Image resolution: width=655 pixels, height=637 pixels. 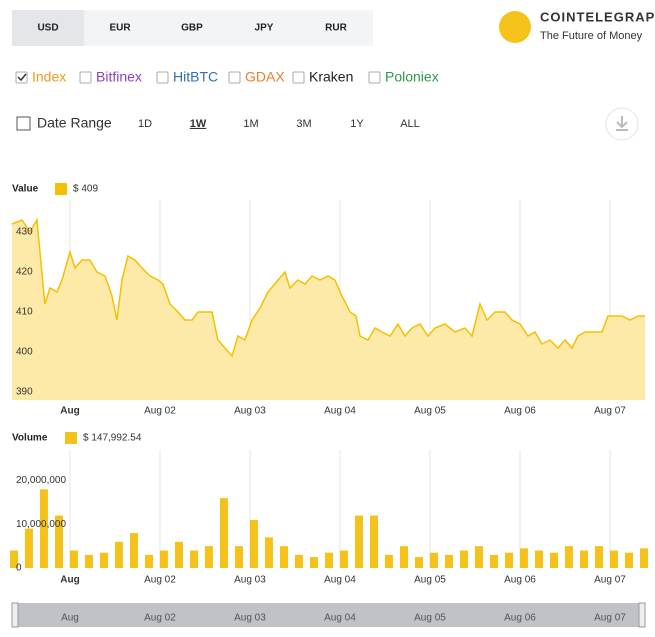 I want to click on y-tick-label: 10,000,000, so click(x=41, y=524).